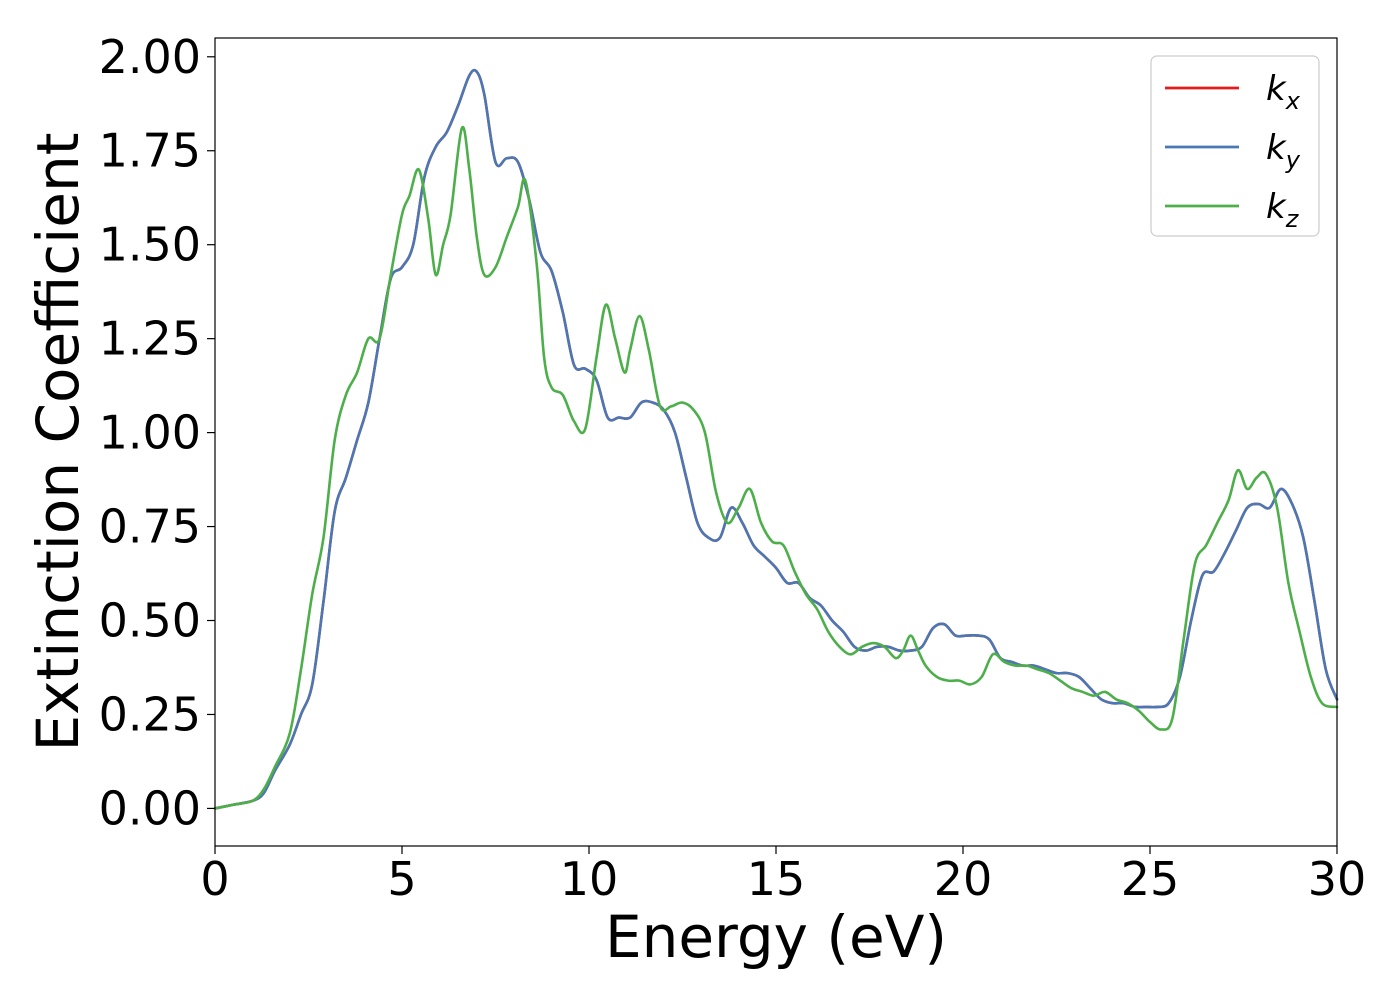  I want to click on y-tick-label: 2.00, so click(150, 57).